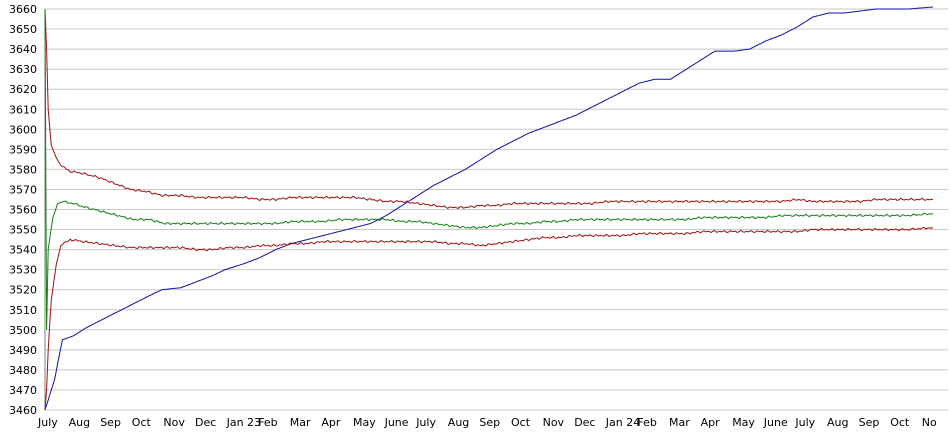 This screenshot has width=950, height=435. What do you see at coordinates (23, 410) in the screenshot?
I see `y-tick-label: 3460` at bounding box center [23, 410].